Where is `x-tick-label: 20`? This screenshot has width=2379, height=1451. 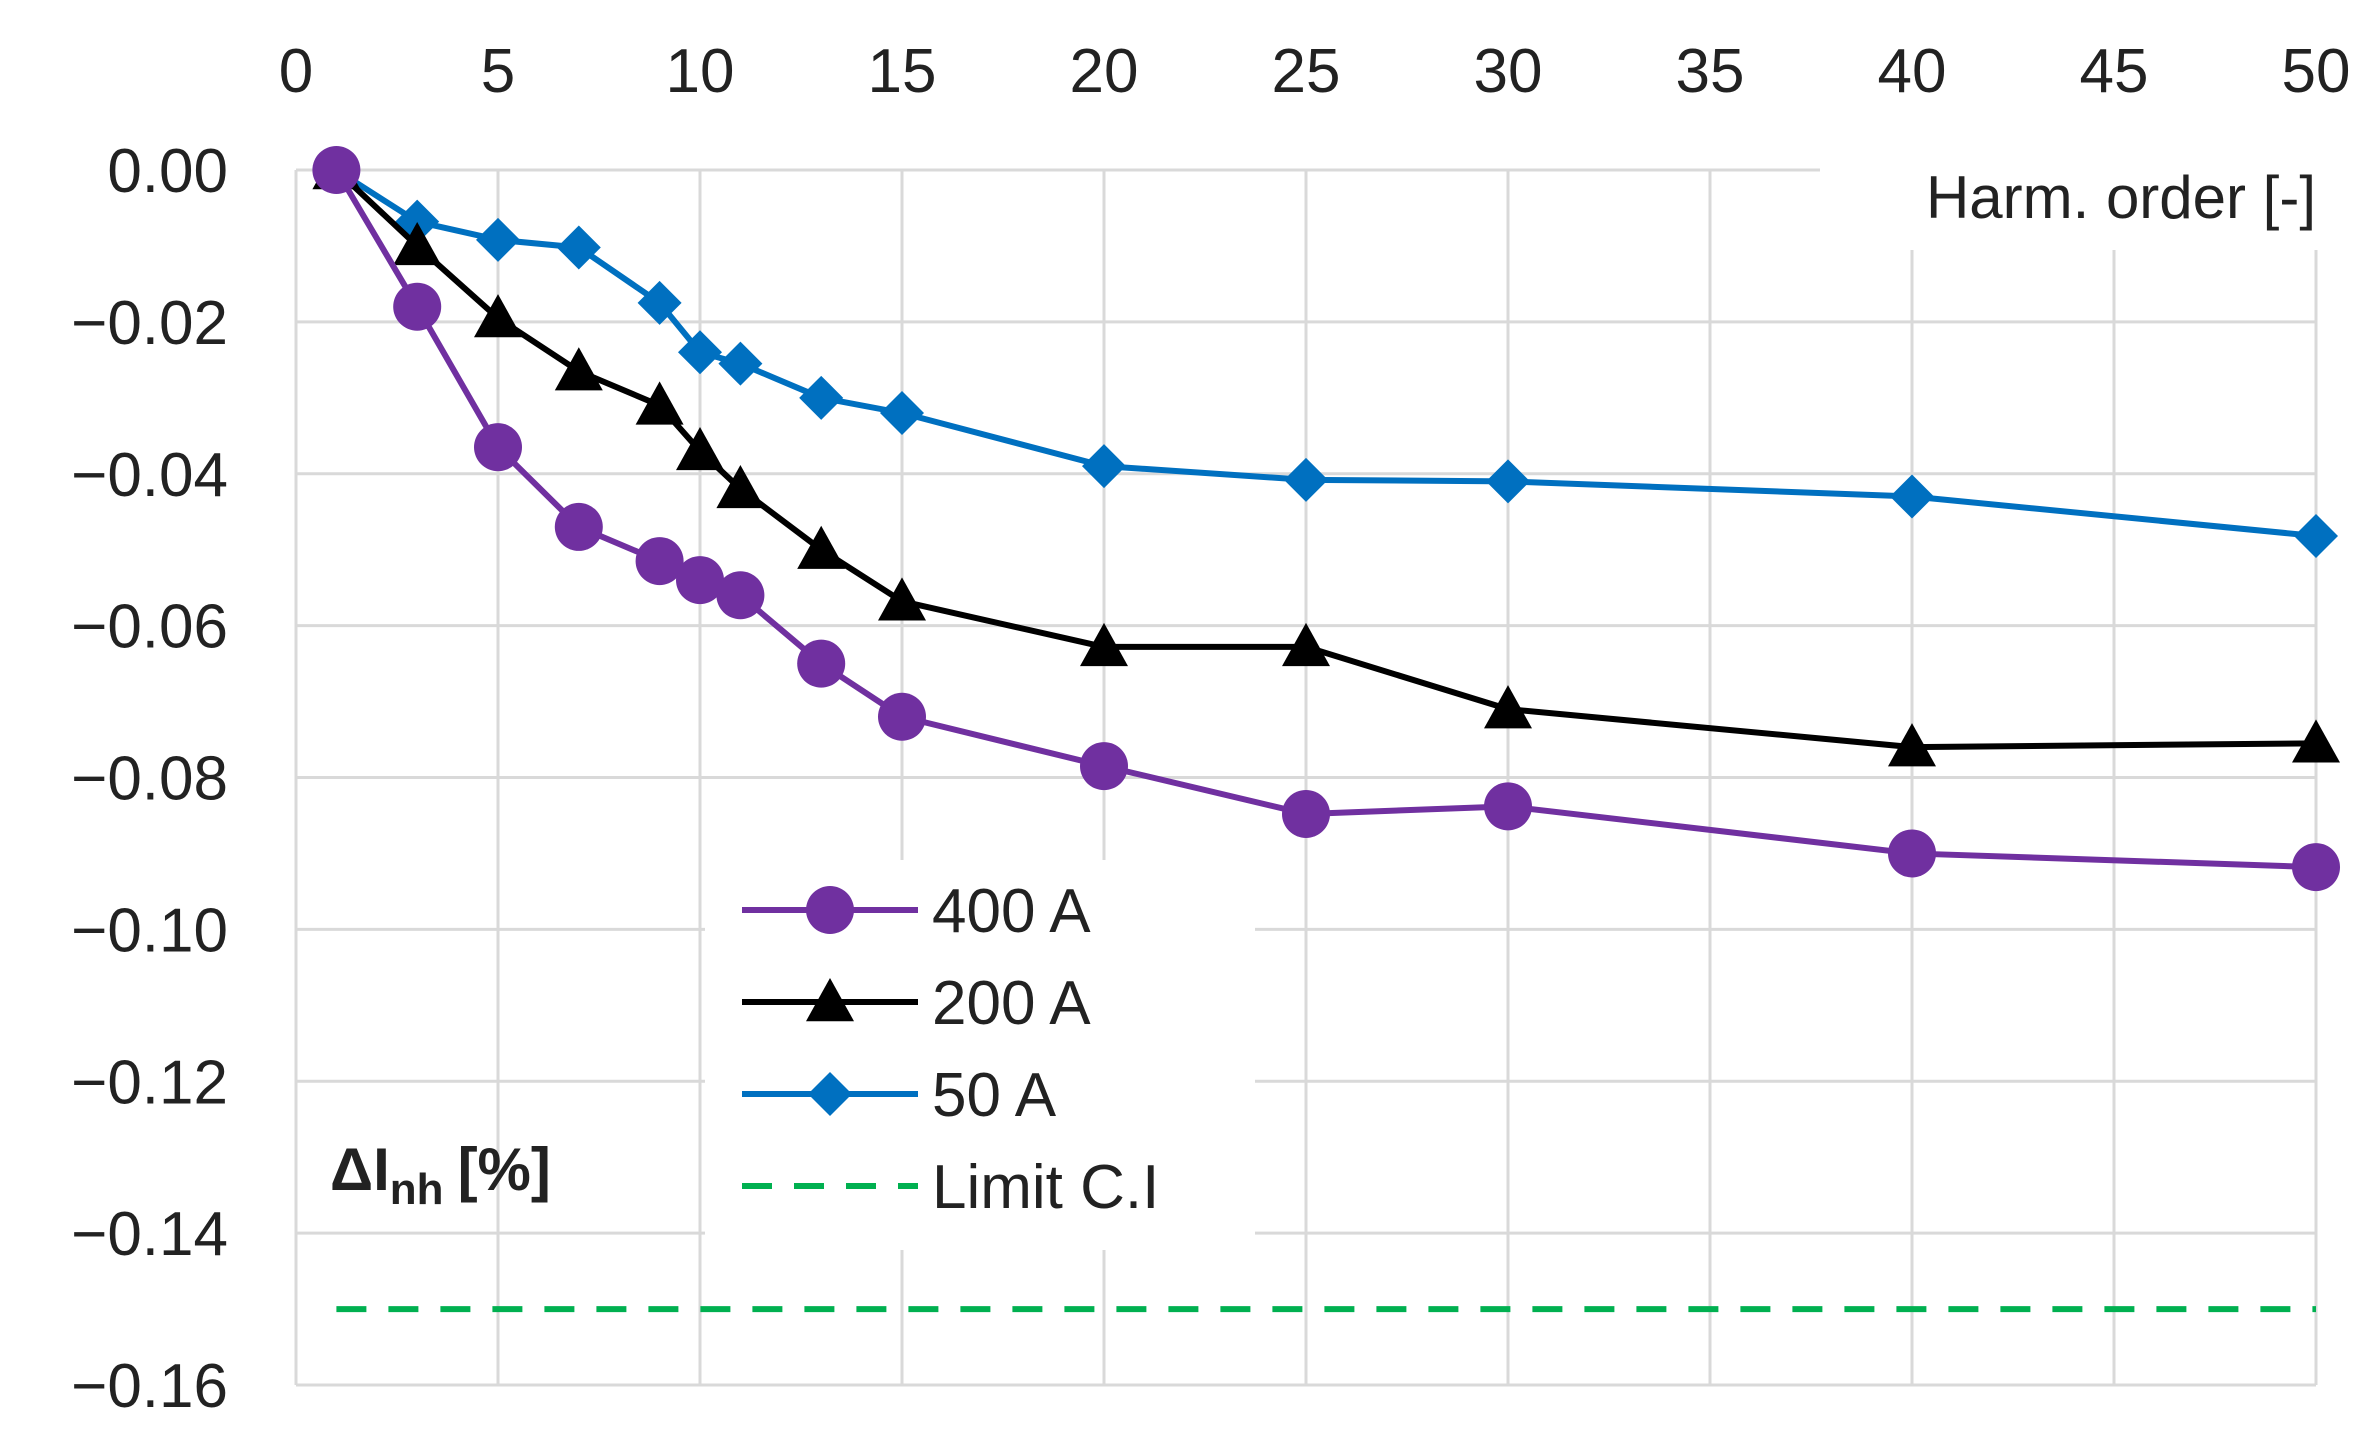 x-tick-label: 20 is located at coordinates (1104, 71).